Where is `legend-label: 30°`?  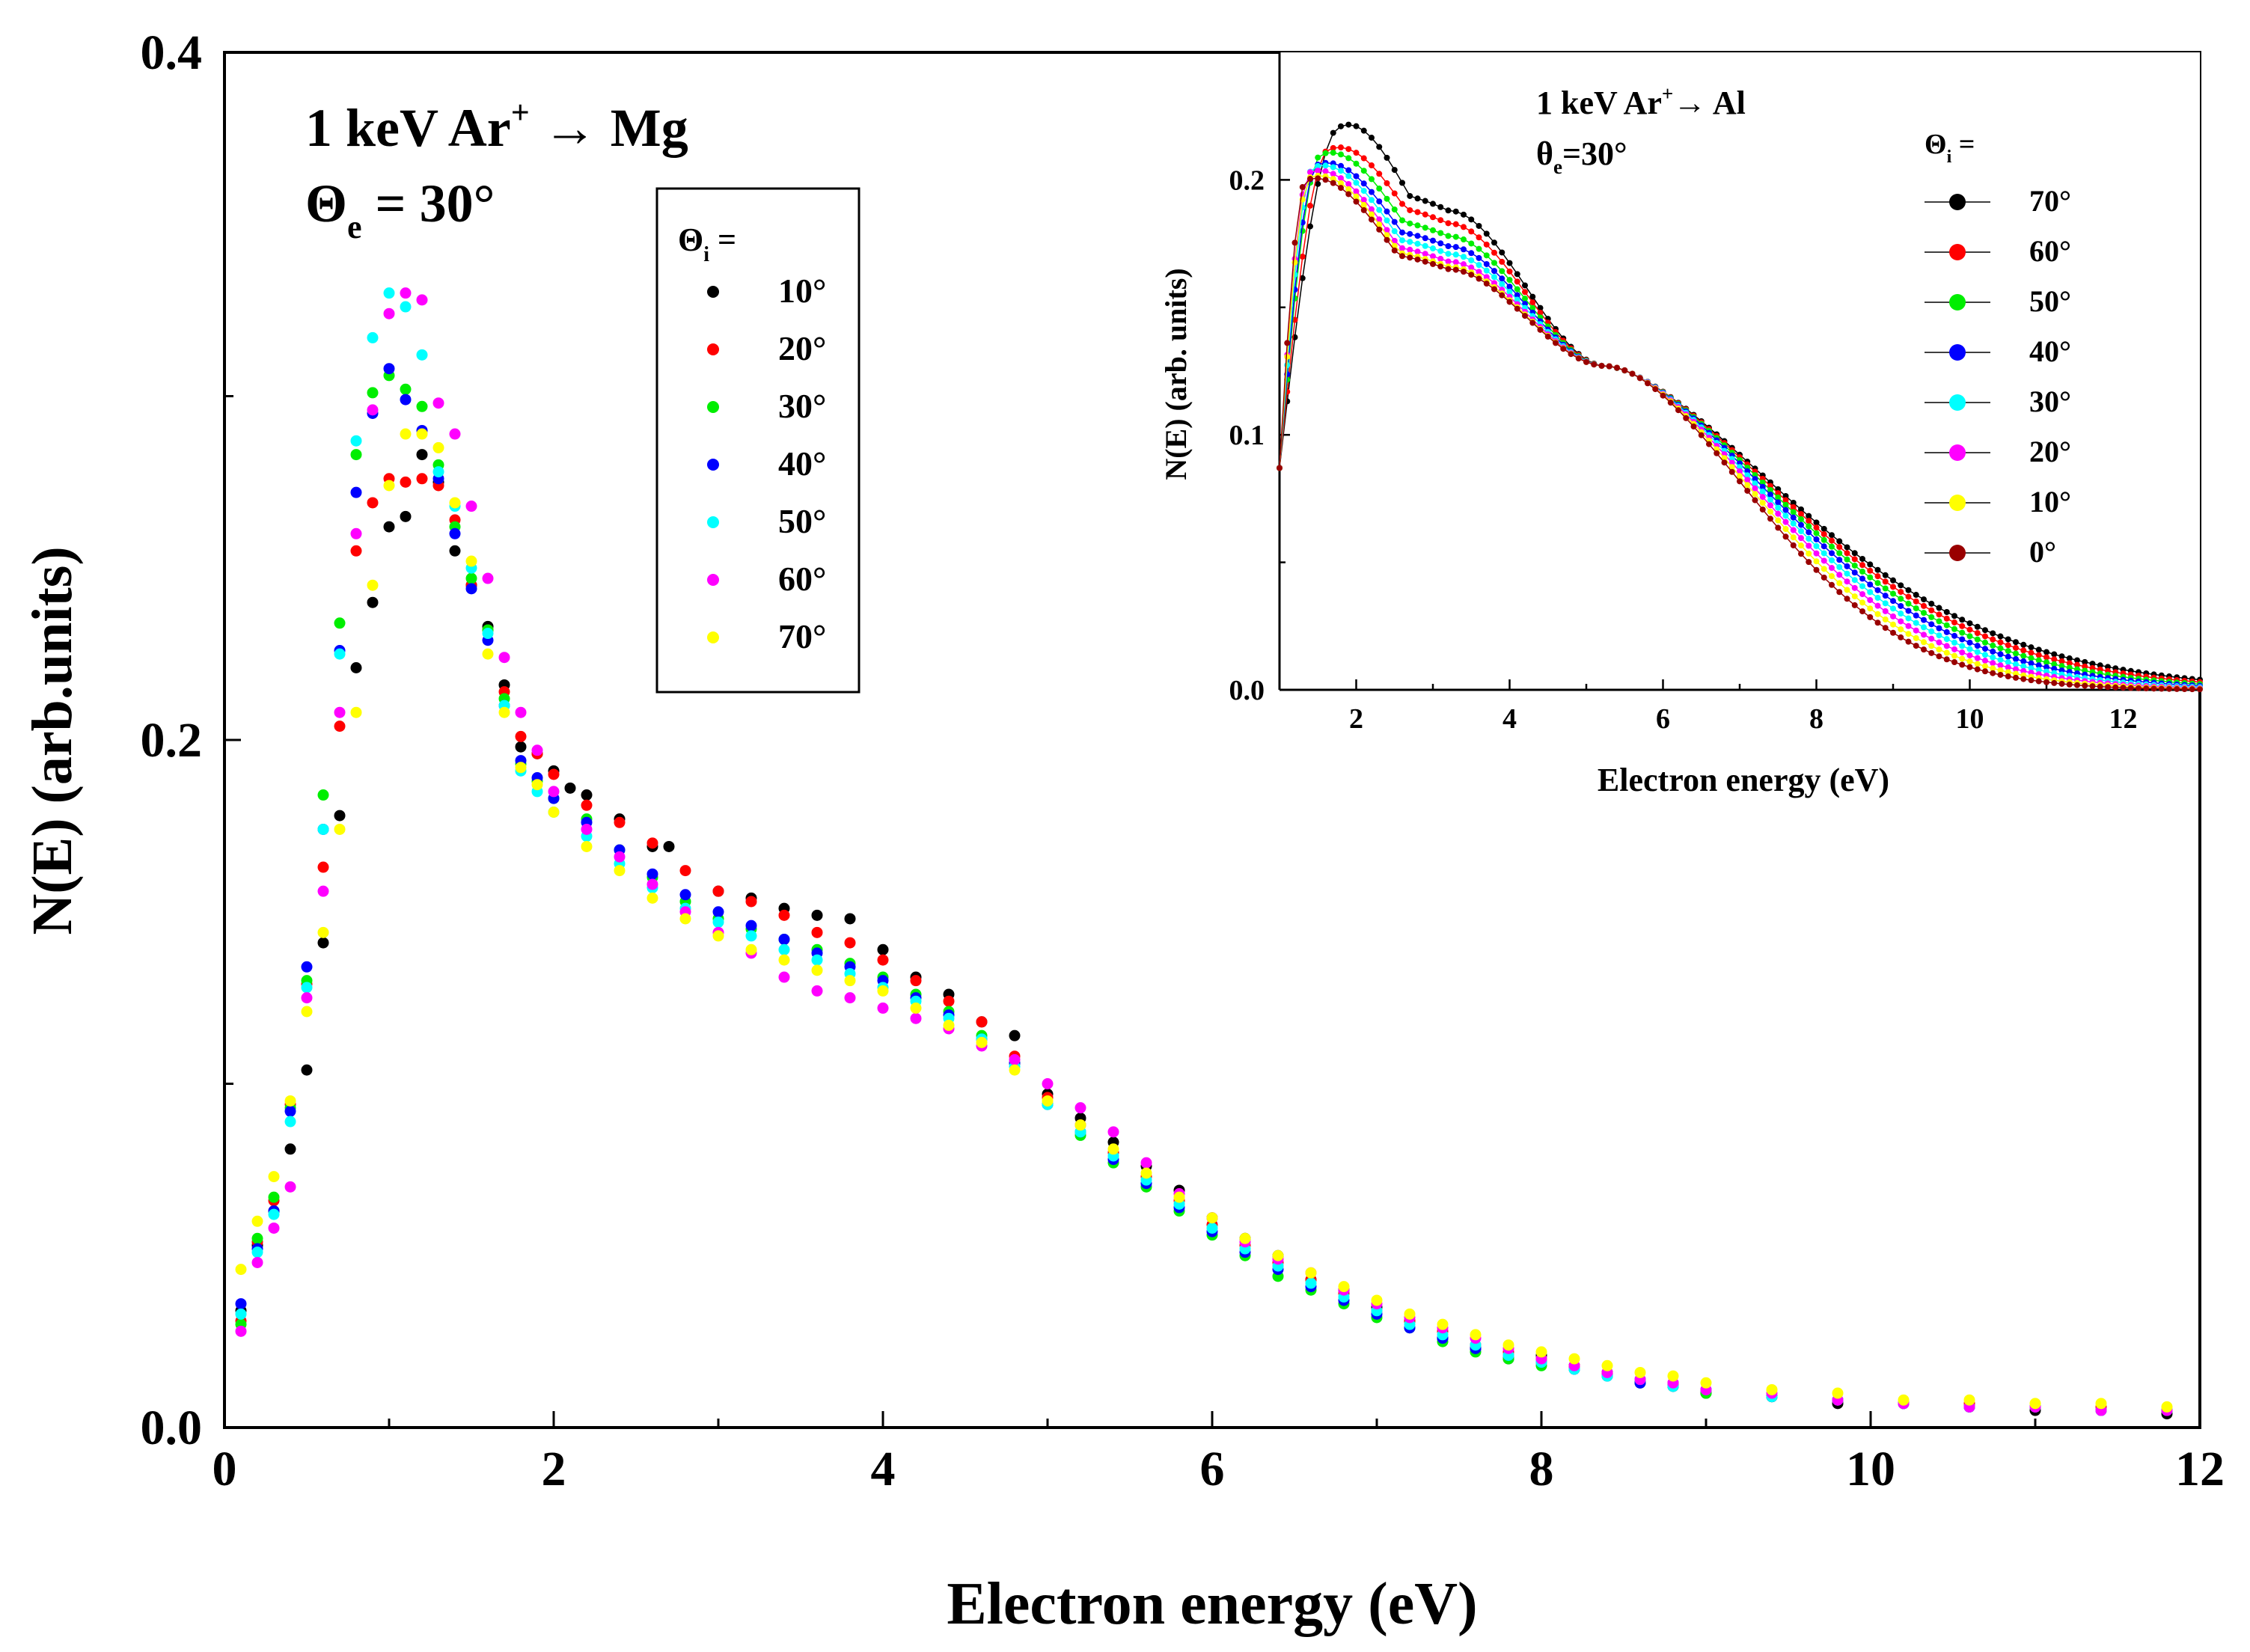
legend-label: 30° is located at coordinates (802, 406).